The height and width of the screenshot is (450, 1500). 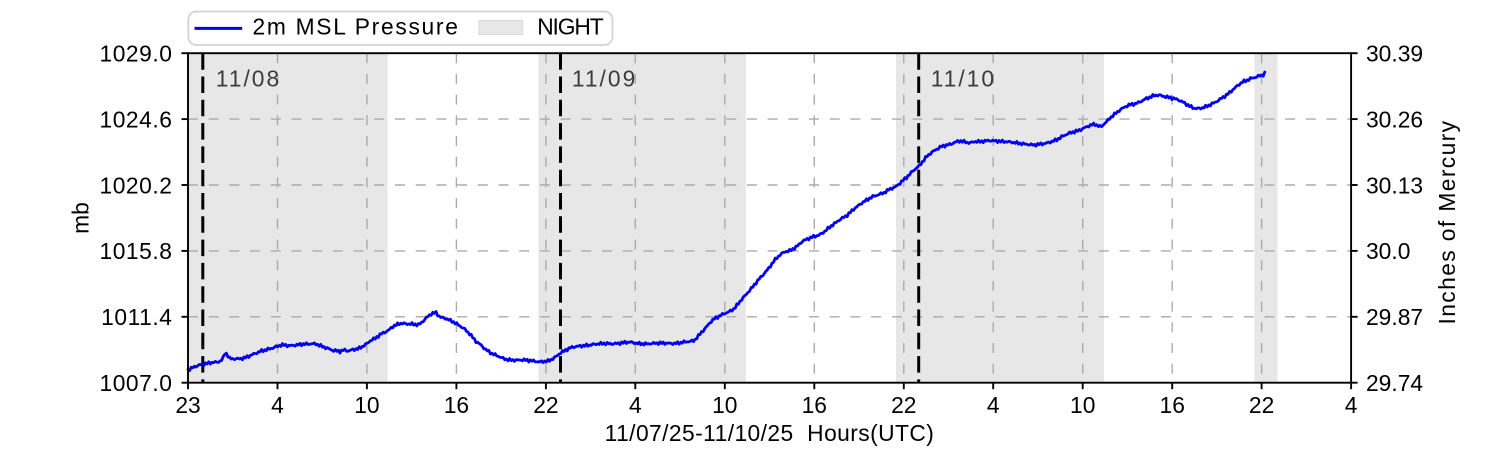 What do you see at coordinates (136, 317) in the screenshot?
I see `svg-text: 1011.4` at bounding box center [136, 317].